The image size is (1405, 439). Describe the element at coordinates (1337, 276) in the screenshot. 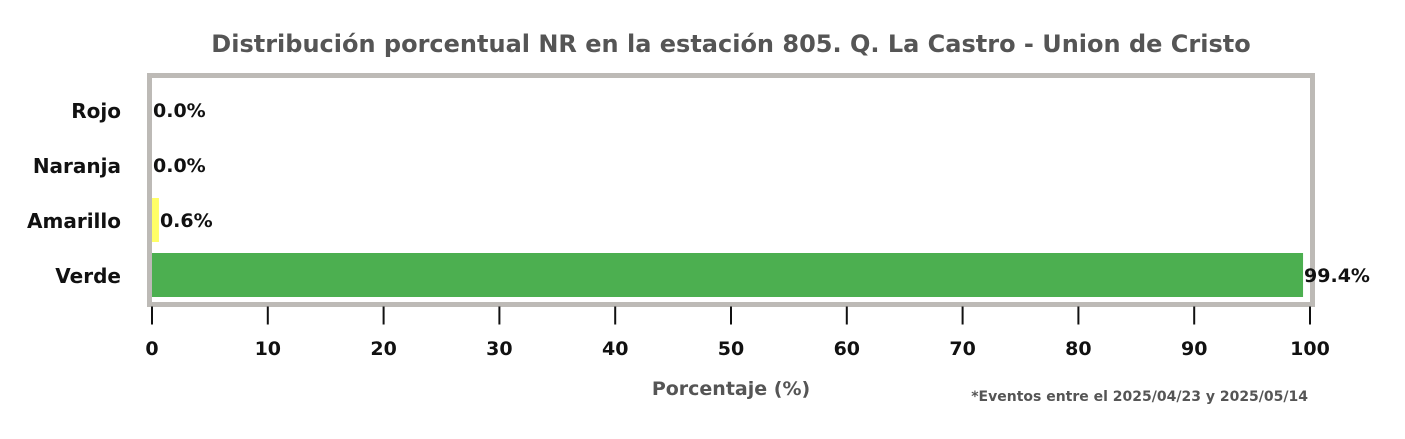

I see `data-label-verde: 99.4%` at that location.